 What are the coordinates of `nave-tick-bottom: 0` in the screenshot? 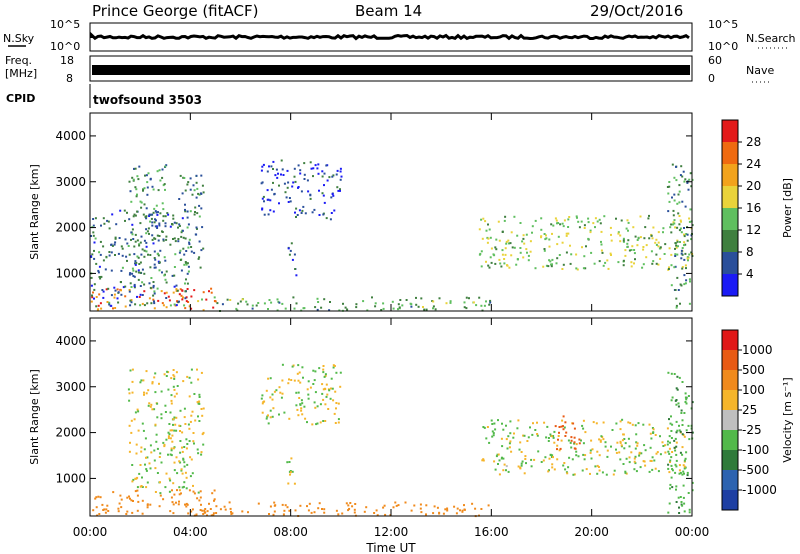 It's located at (711, 78).